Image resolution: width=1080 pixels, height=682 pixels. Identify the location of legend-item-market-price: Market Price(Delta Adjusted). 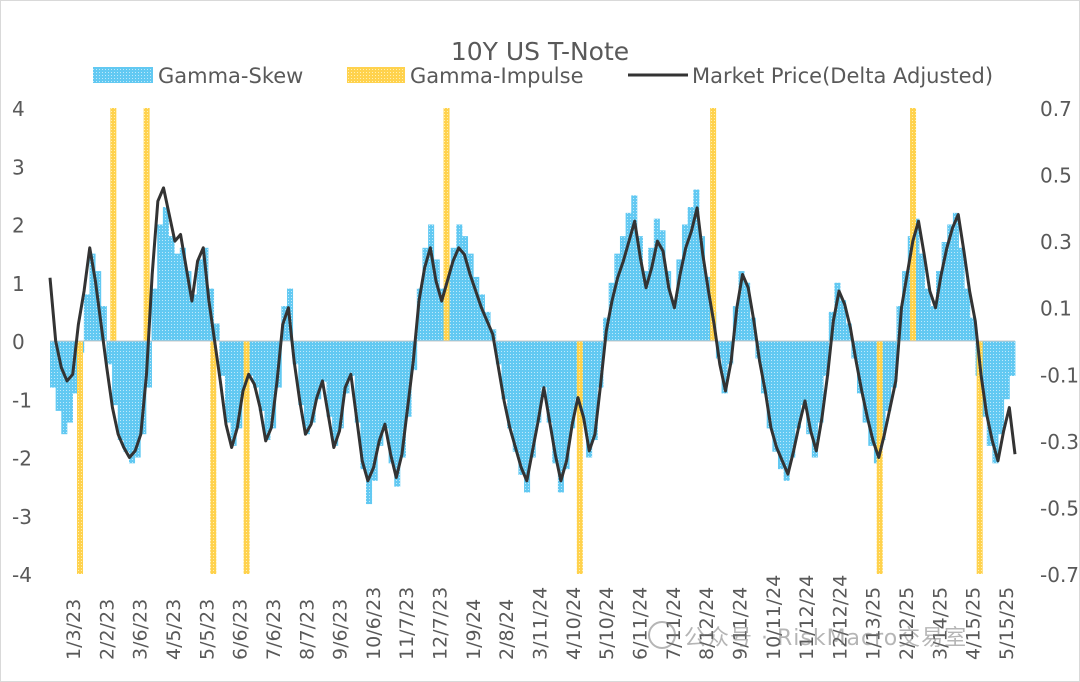
(810, 76).